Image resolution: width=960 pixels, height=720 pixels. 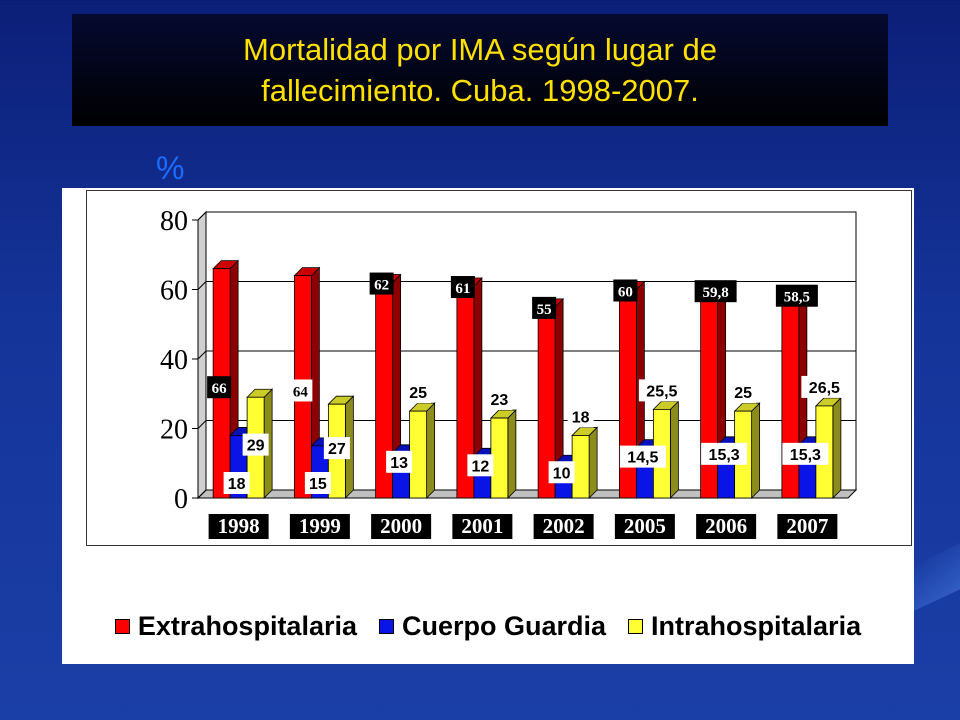 I want to click on data-label: 62, so click(x=381, y=286).